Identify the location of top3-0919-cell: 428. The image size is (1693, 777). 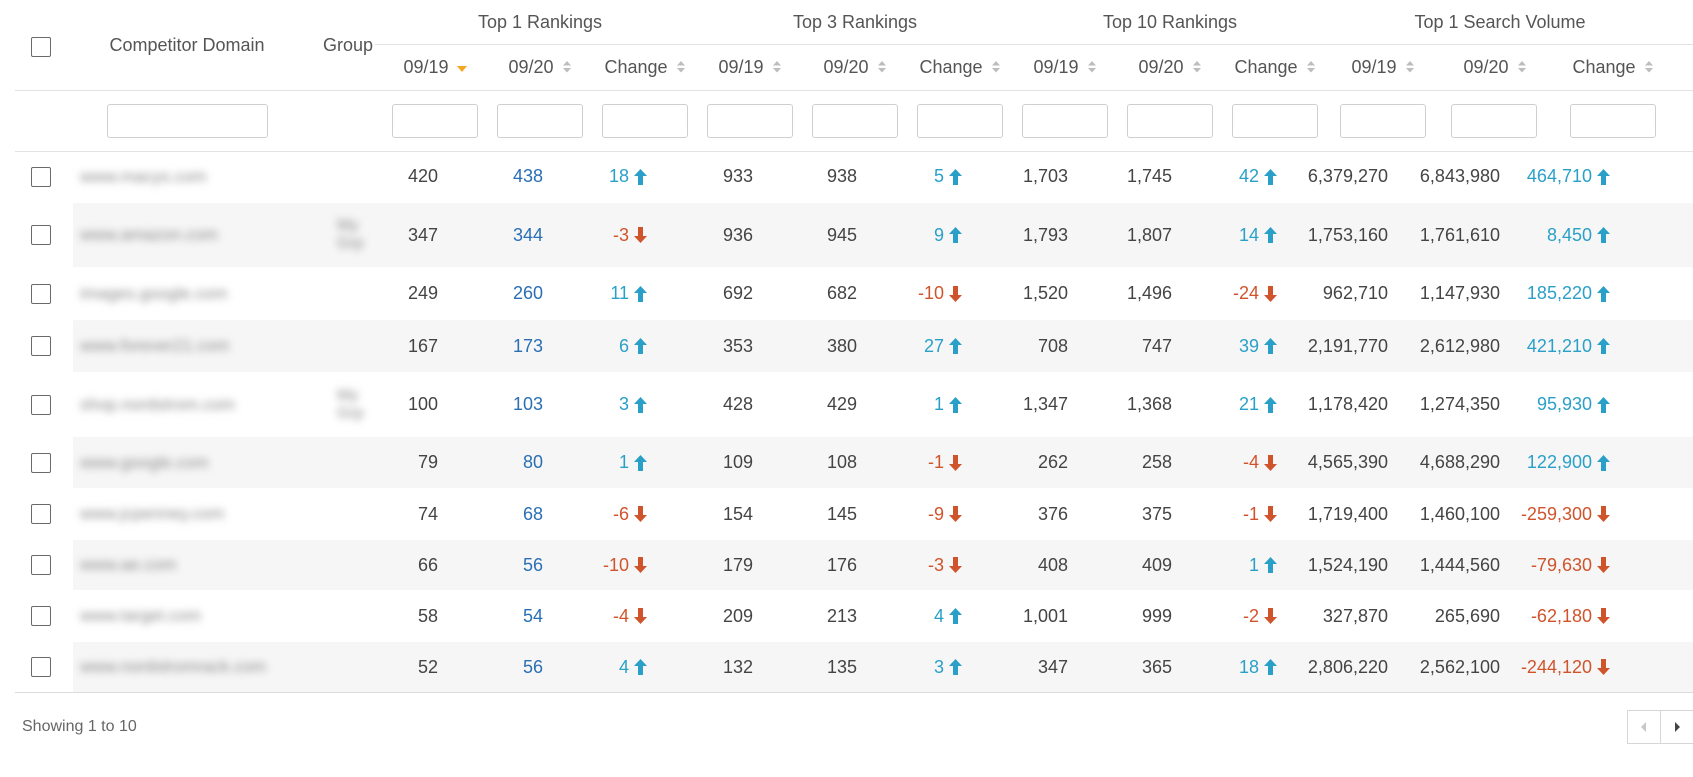
(737, 404).